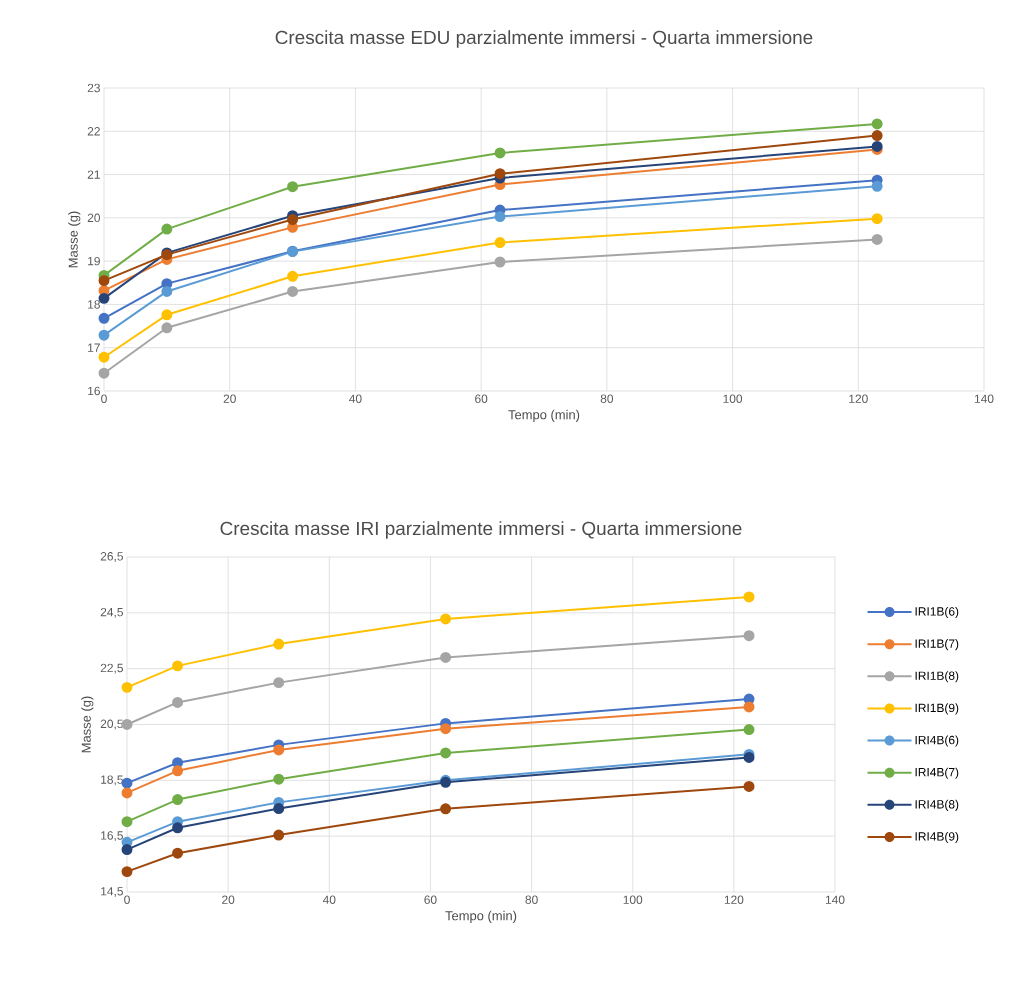  Describe the element at coordinates (937, 837) in the screenshot. I see `legend-label: IRI4B(9)` at that location.